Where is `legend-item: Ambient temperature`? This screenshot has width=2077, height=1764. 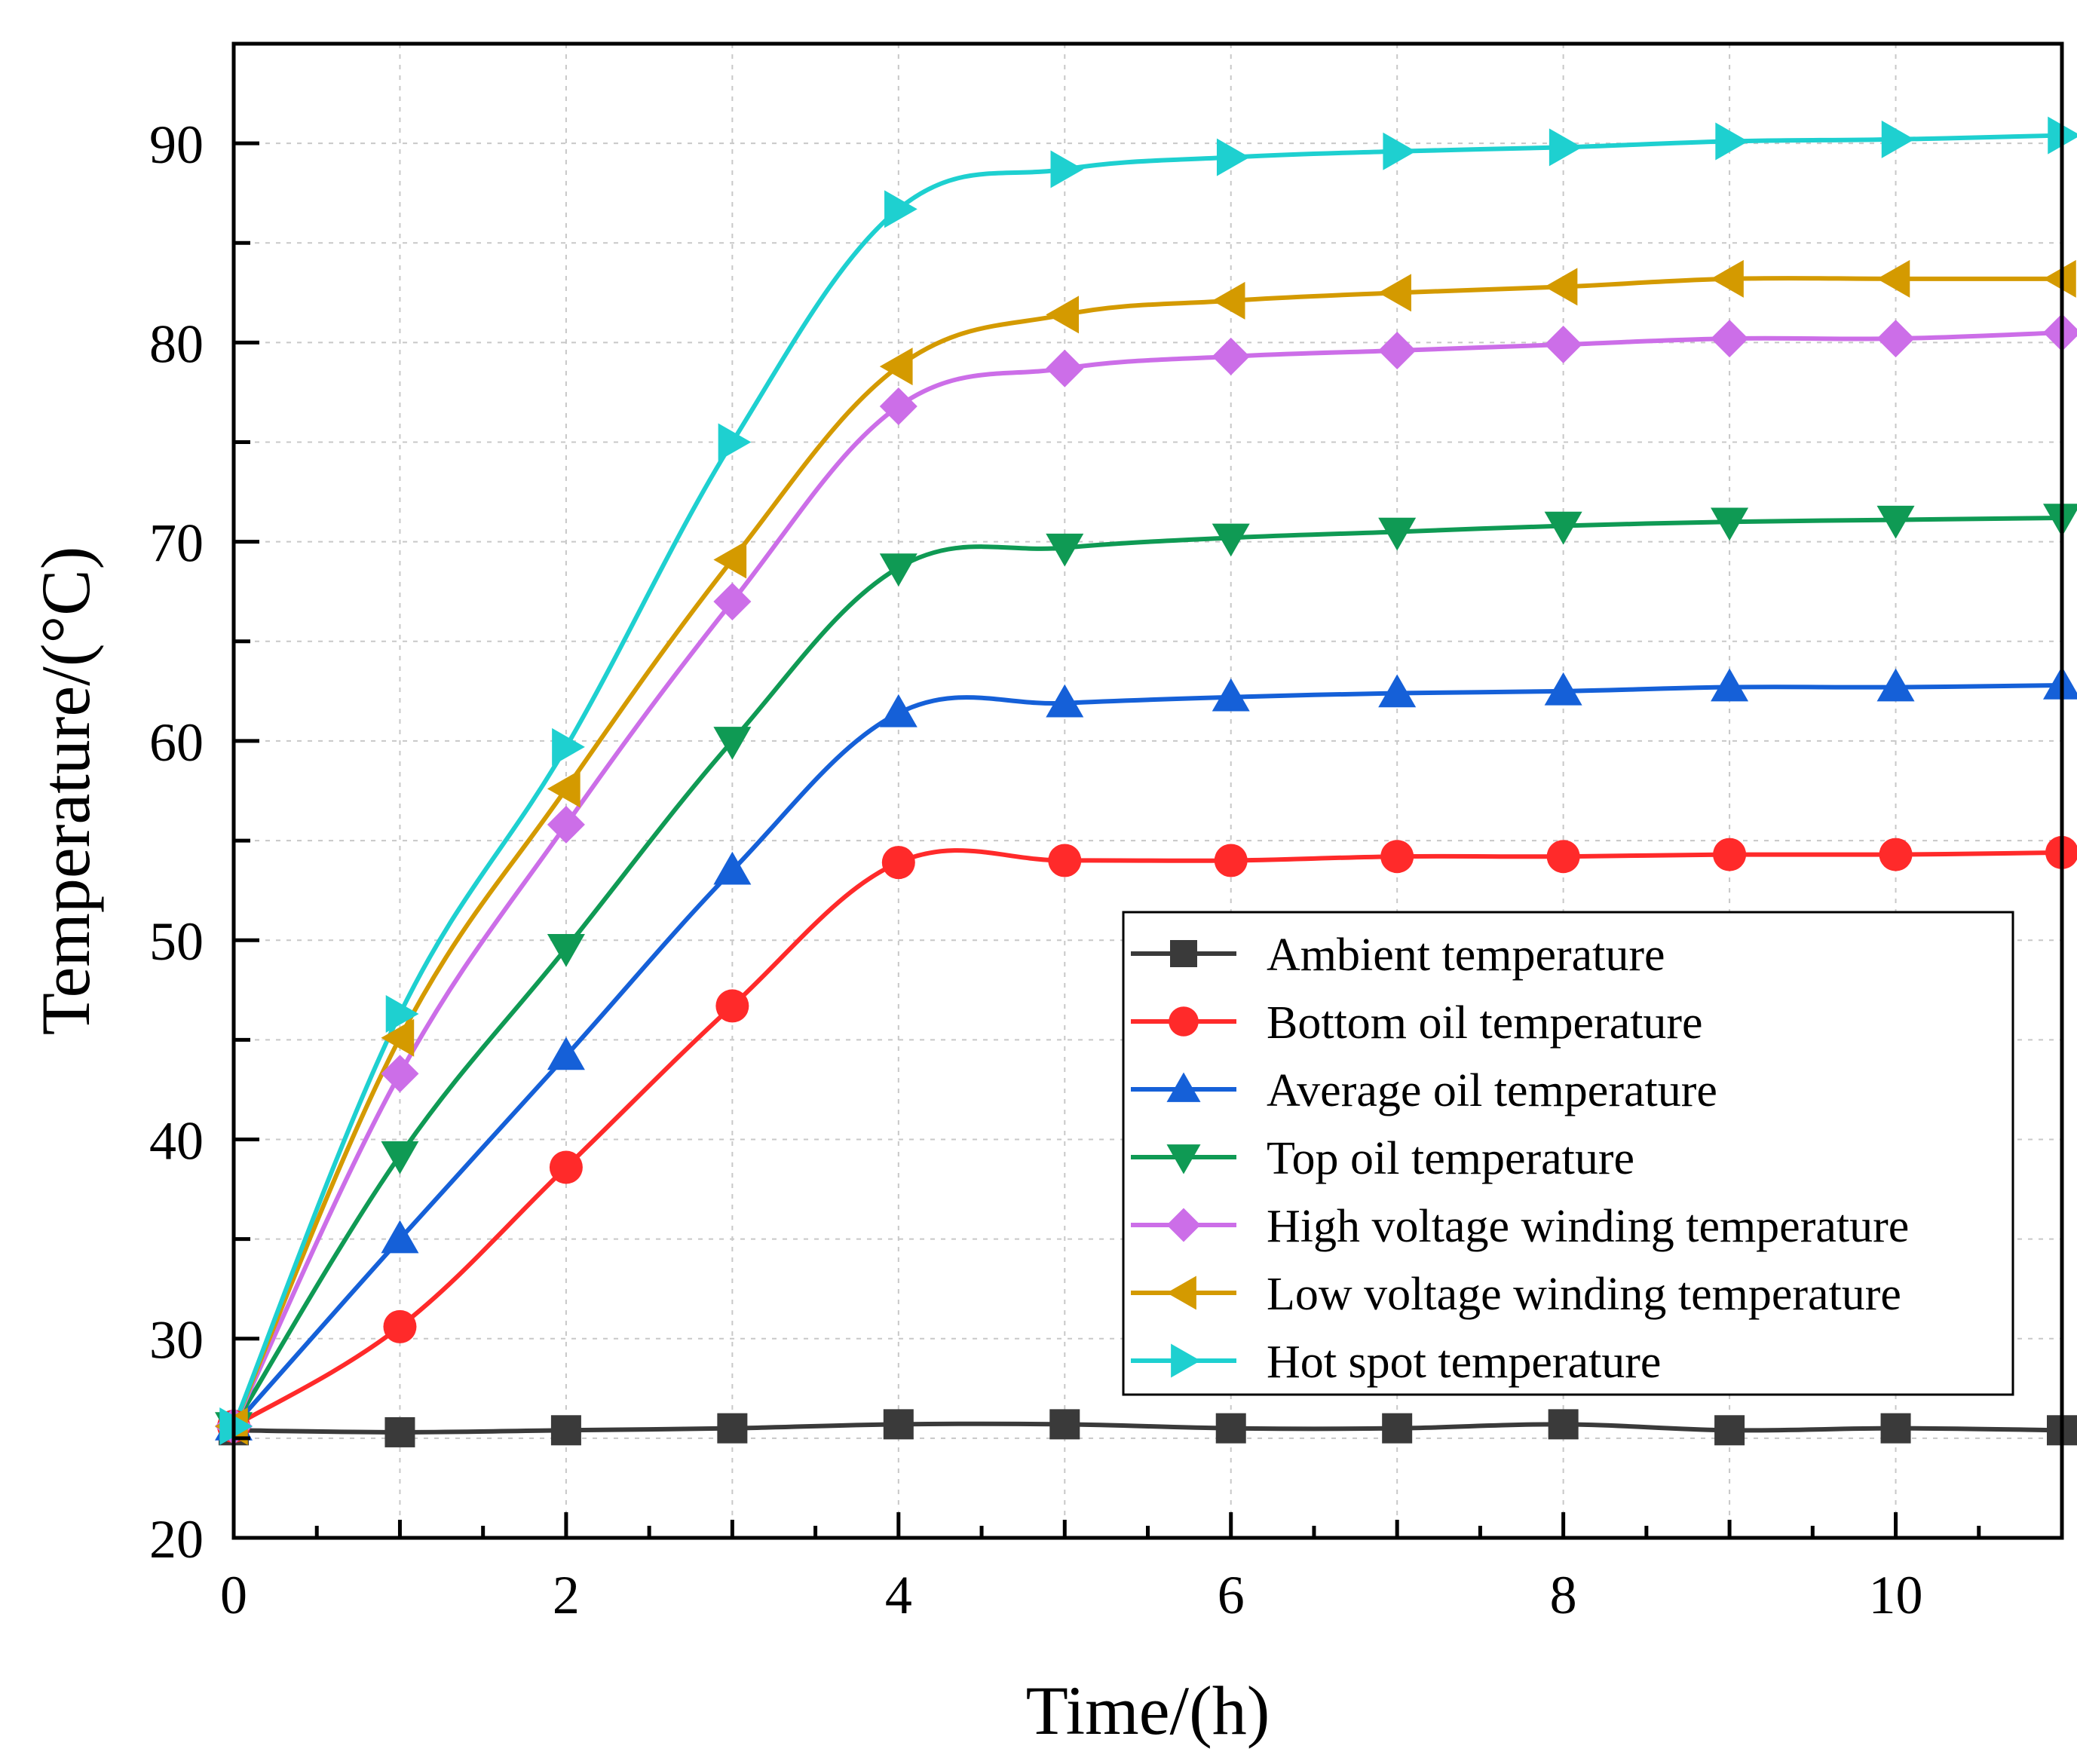
legend-item: Ambient temperature is located at coordinates (1398, 955).